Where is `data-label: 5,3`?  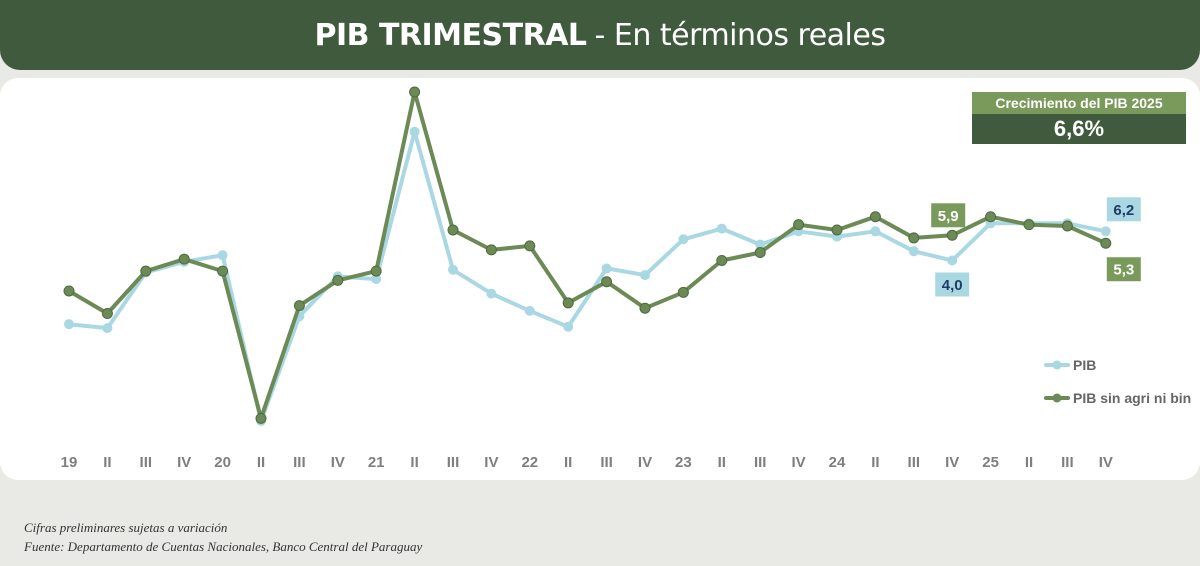 data-label: 5,3 is located at coordinates (1123, 270).